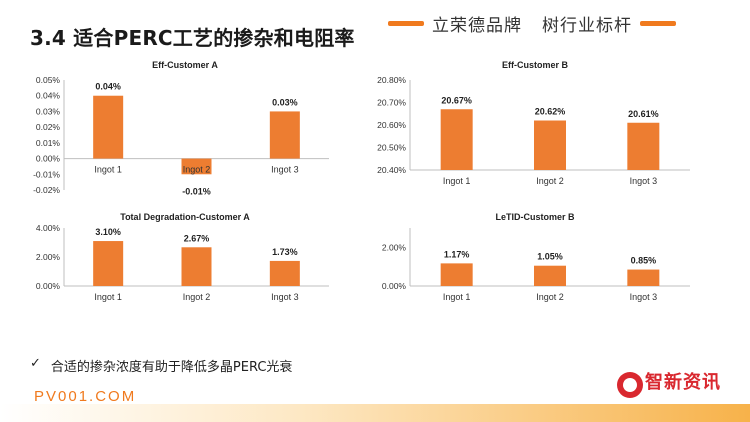 Image resolution: width=750 pixels, height=422 pixels. What do you see at coordinates (658, 23) in the screenshot?
I see `brand-bar-right` at bounding box center [658, 23].